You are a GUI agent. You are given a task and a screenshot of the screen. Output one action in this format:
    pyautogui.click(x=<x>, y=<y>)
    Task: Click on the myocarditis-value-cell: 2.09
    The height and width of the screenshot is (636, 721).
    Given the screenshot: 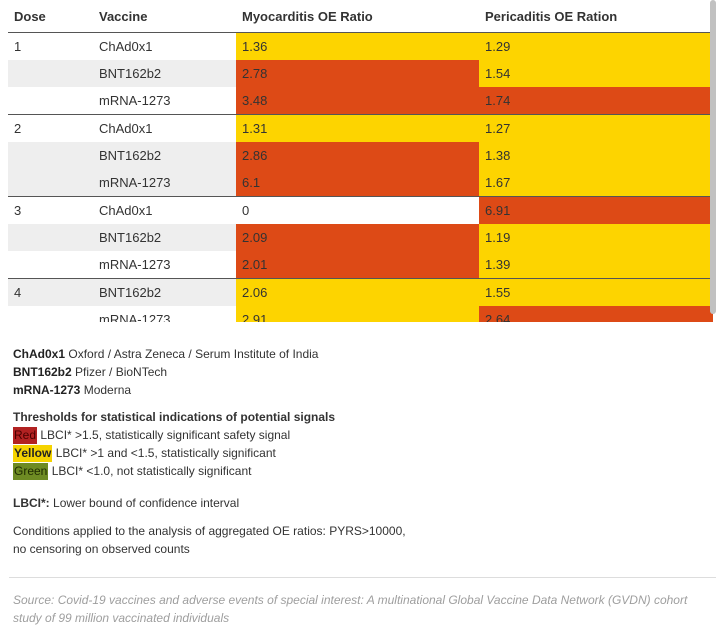 What is the action you would take?
    pyautogui.click(x=357, y=237)
    